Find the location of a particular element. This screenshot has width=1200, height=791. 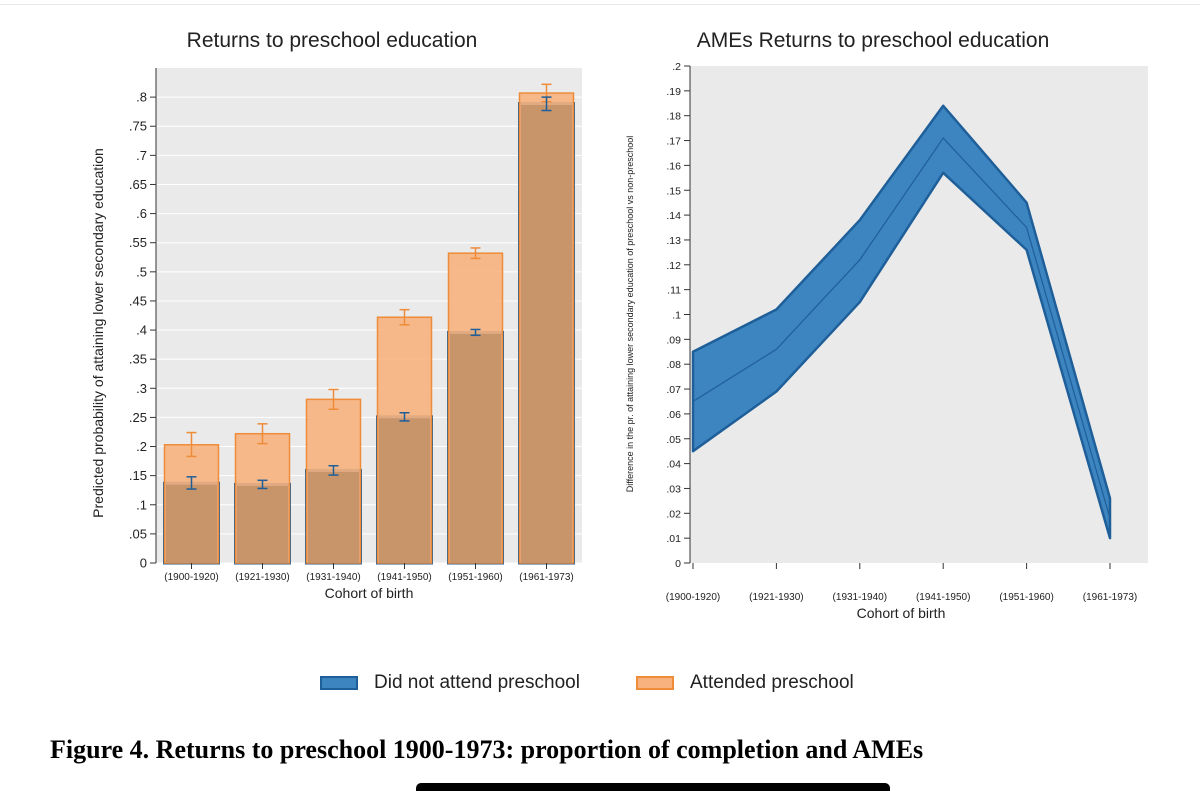

legend-swatch-blue is located at coordinates (339, 683).